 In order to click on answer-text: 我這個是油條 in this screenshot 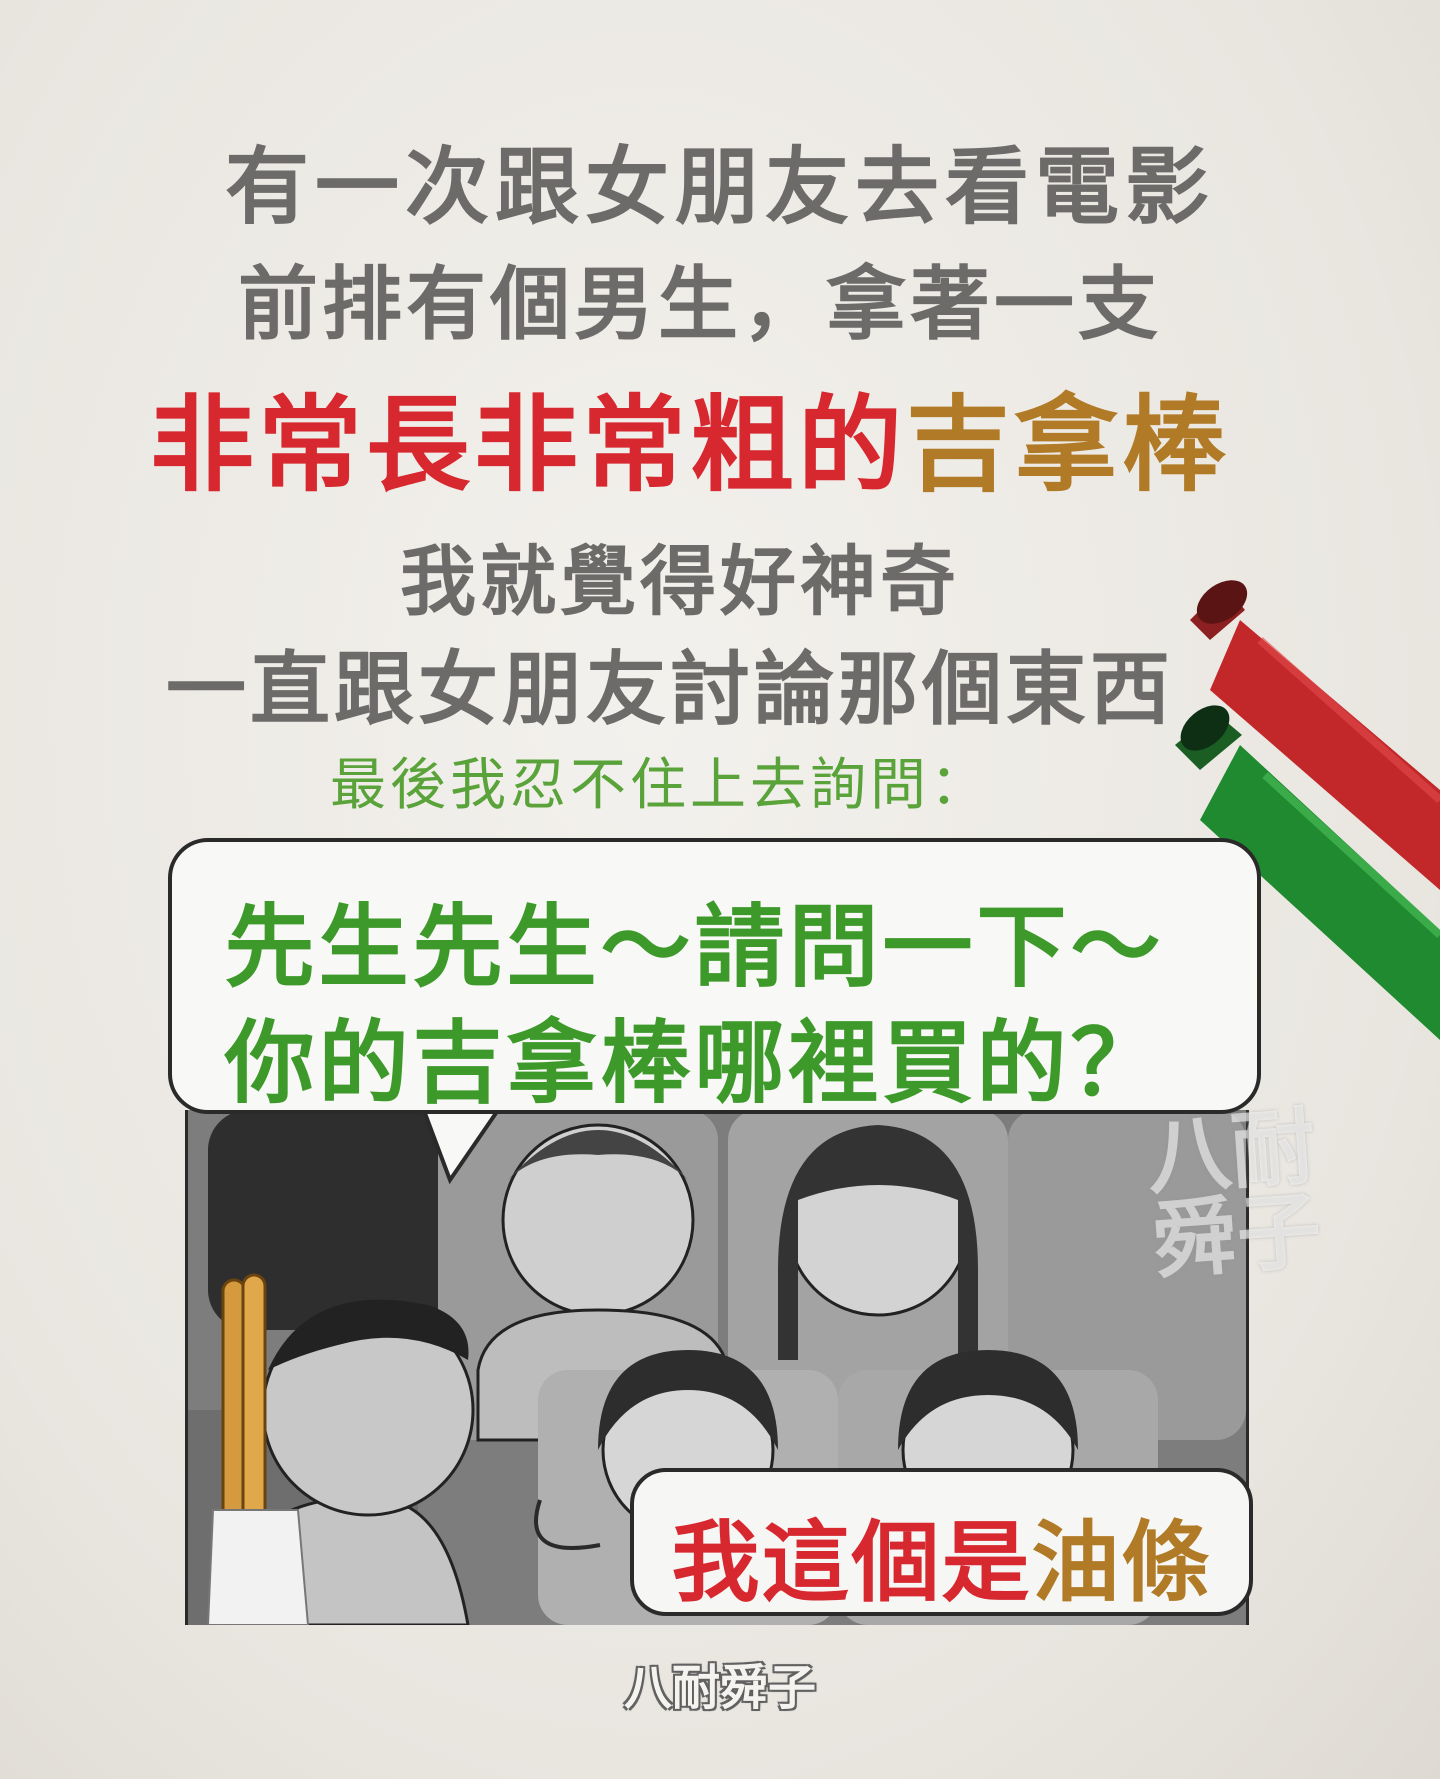, I will do `click(941, 1555)`.